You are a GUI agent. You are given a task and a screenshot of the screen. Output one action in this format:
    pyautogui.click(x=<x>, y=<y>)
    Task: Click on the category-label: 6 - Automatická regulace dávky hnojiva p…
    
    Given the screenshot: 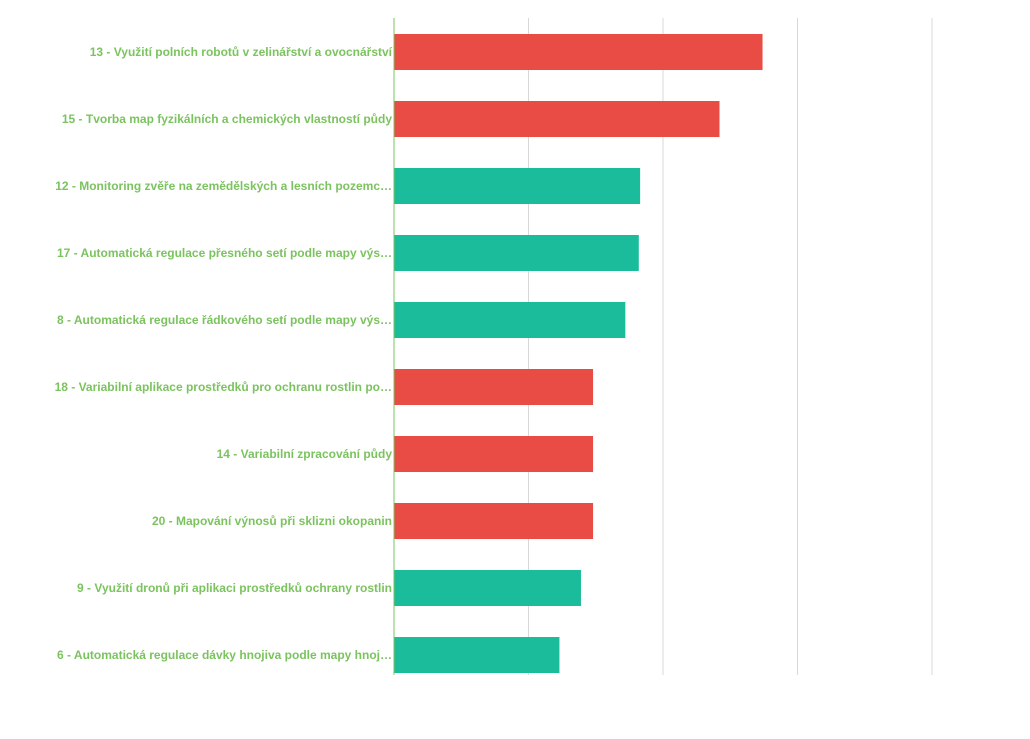 What is the action you would take?
    pyautogui.click(x=224, y=655)
    